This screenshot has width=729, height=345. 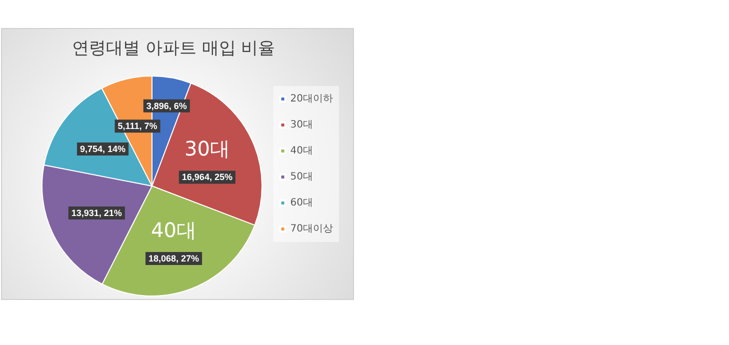 I want to click on chart-title: 연령대별 아파트 매입 비율, so click(x=174, y=48).